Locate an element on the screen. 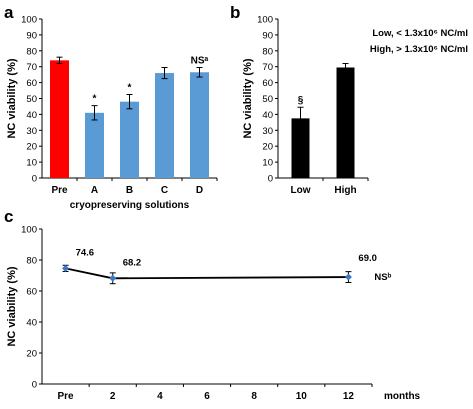 This screenshot has width=473, height=409. b-ytick-label: 40 is located at coordinates (267, 115).